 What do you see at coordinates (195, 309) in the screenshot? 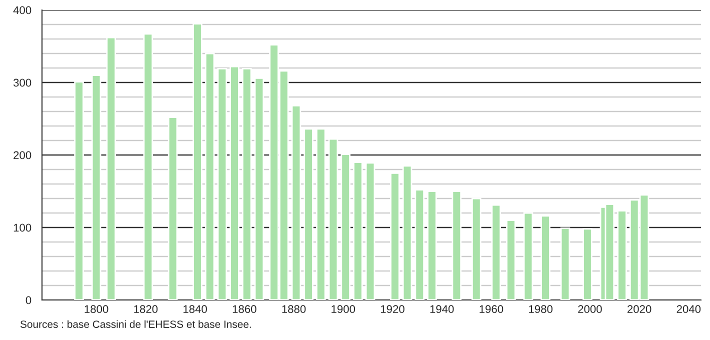
I see `x-tick-label: 1840` at bounding box center [195, 309].